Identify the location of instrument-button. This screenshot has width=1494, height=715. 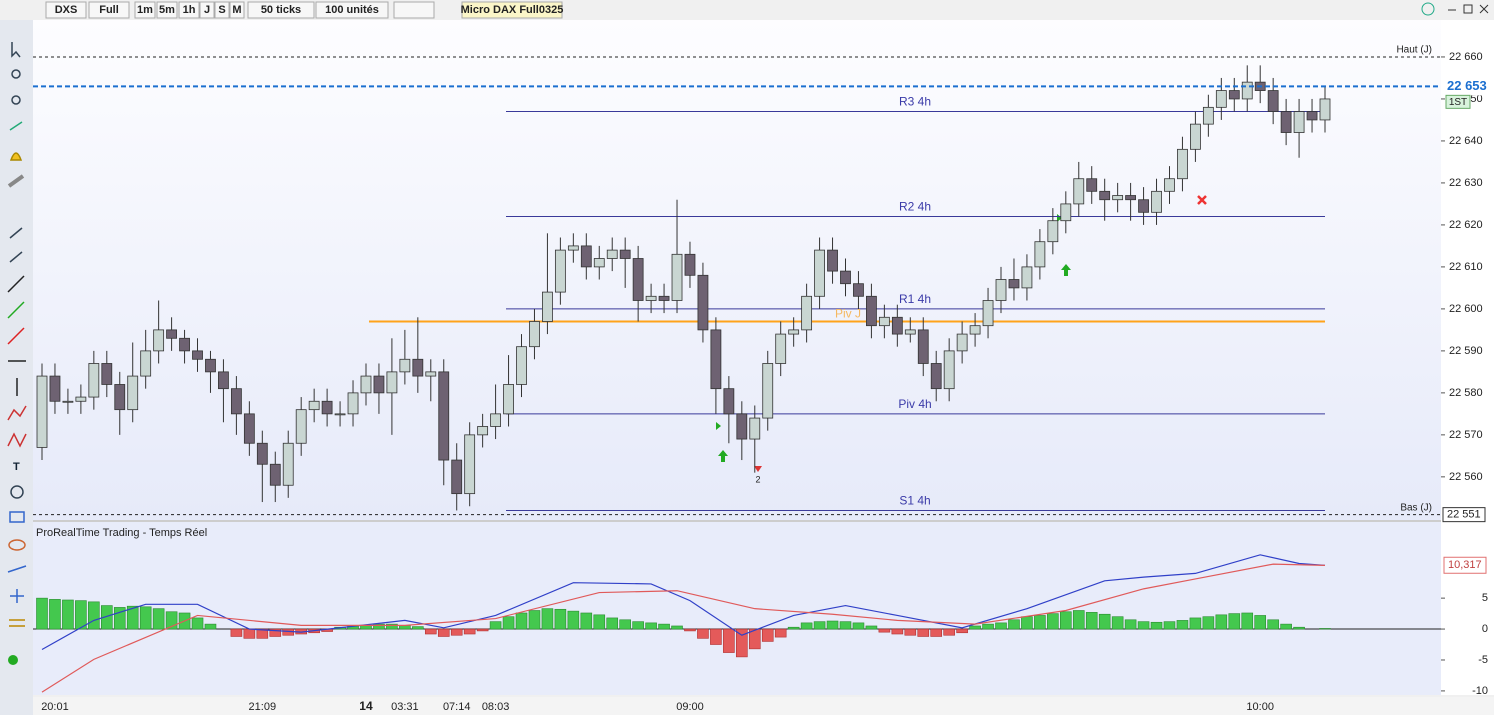
(512, 10).